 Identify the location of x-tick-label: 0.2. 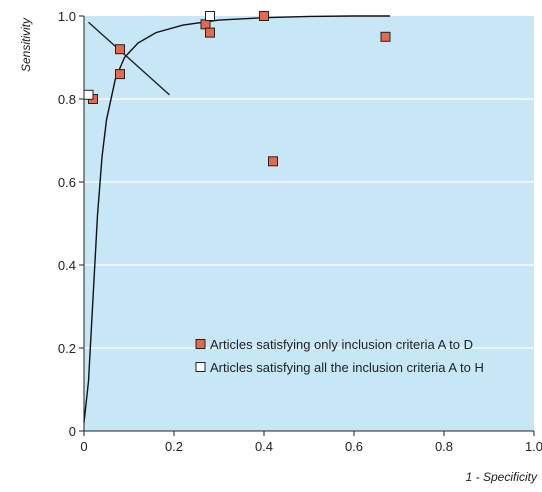
(174, 446).